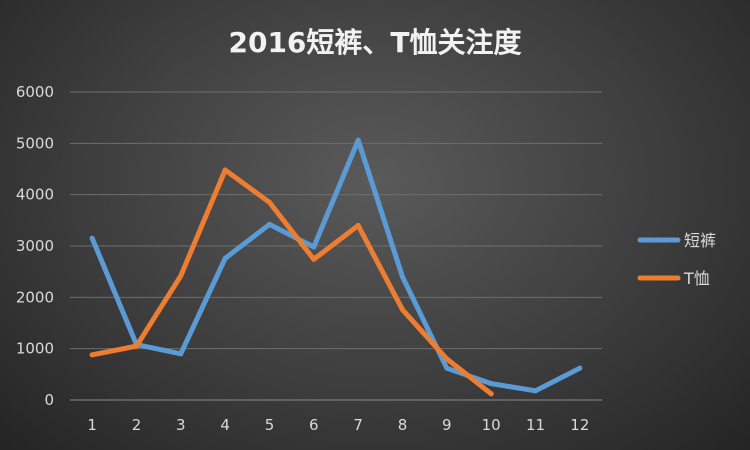 The height and width of the screenshot is (450, 750). Describe the element at coordinates (696, 278) in the screenshot. I see `legend-label: T恤` at that location.